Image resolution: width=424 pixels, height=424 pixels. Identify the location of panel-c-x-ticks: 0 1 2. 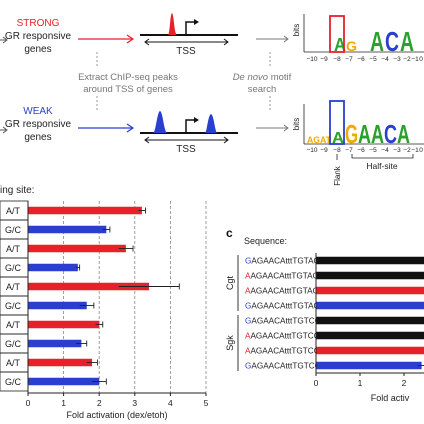
(360, 380).